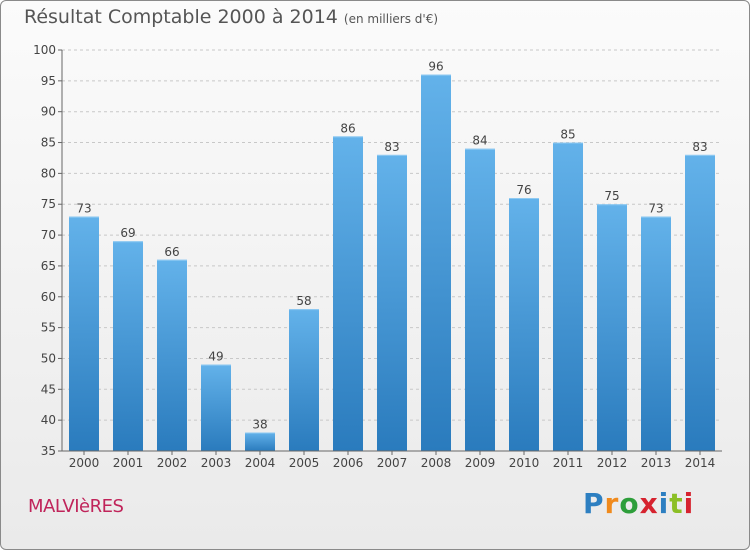 The height and width of the screenshot is (550, 750). Describe the element at coordinates (480, 299) in the screenshot. I see `bar-2009` at that location.